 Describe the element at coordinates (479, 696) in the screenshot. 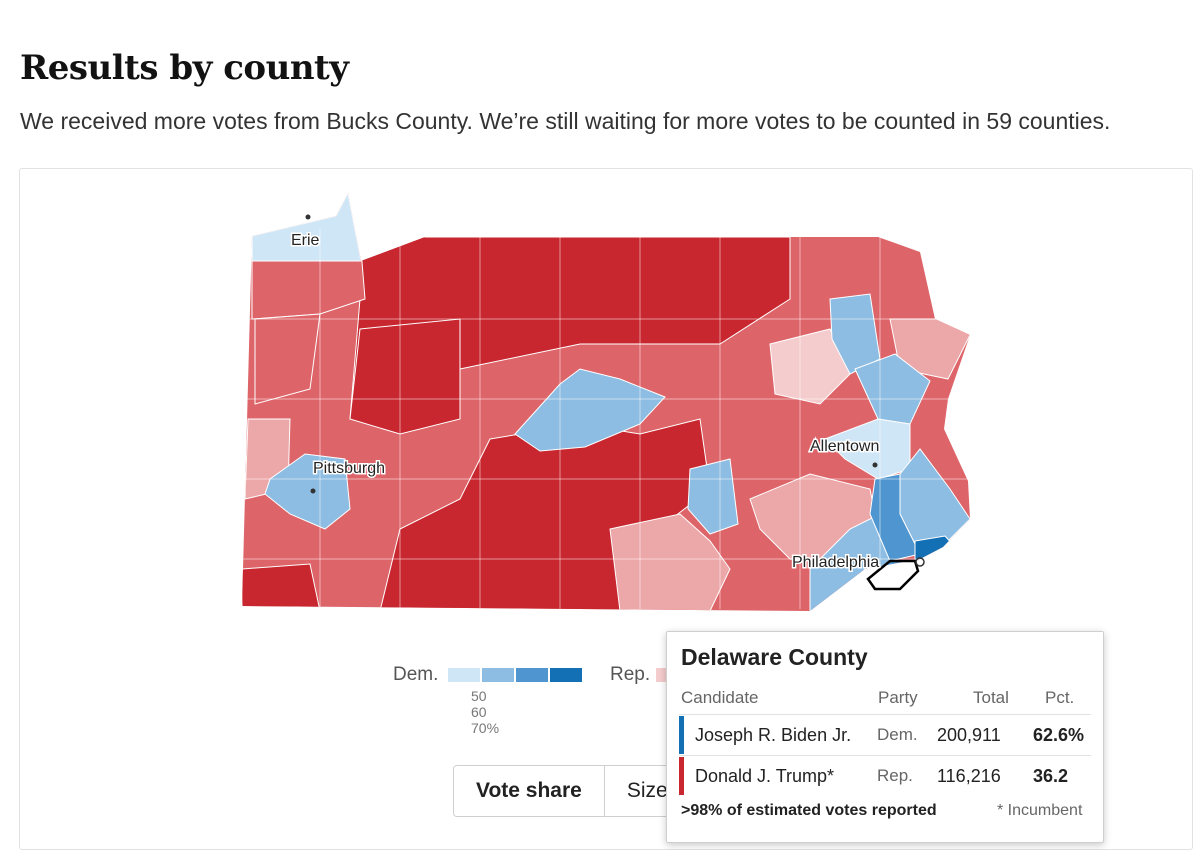

I see `legend-tick: 50` at that location.